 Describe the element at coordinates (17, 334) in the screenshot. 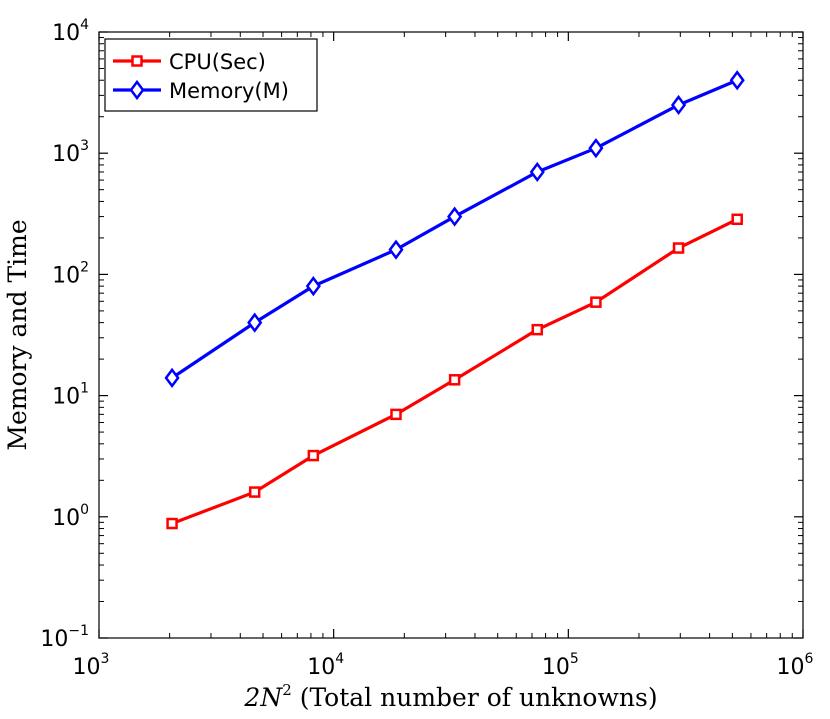

I see `y-axis-label: Memory and Time` at that location.